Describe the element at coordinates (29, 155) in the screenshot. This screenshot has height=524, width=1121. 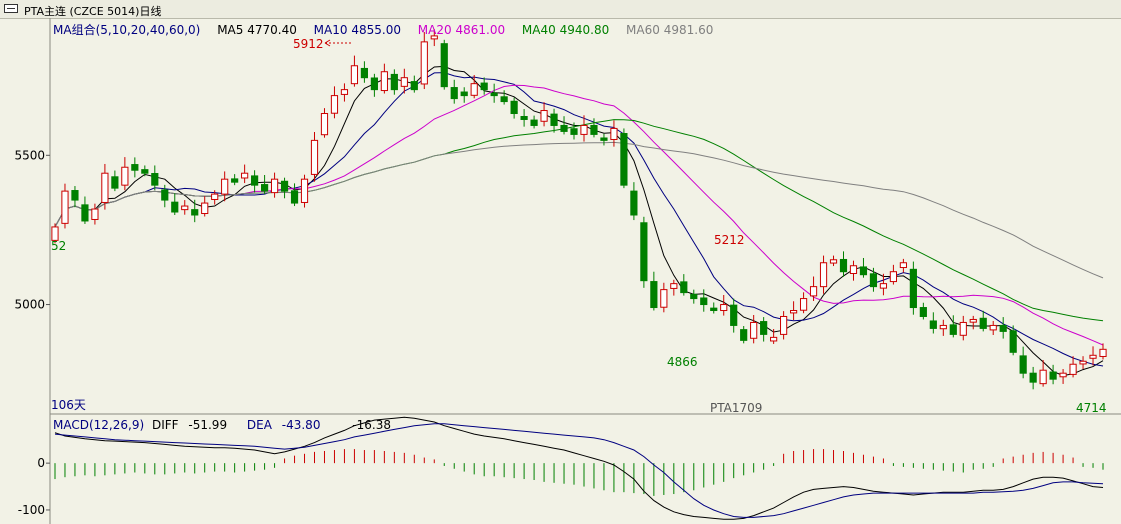
I see `y-tick-label: 5500` at that location.